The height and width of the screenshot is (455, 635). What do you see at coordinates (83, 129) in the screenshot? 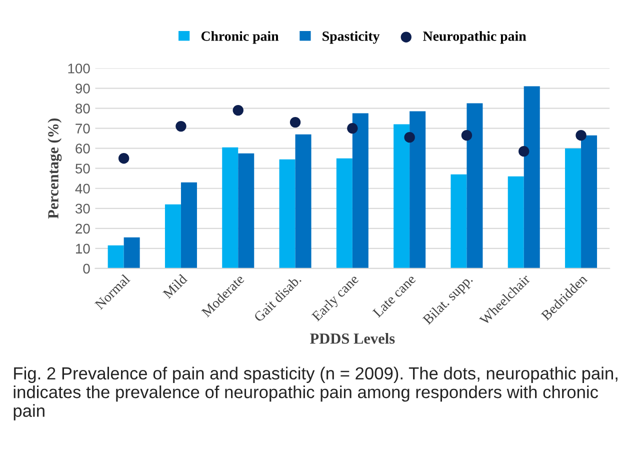
I see `y-tick-label: 70` at bounding box center [83, 129].